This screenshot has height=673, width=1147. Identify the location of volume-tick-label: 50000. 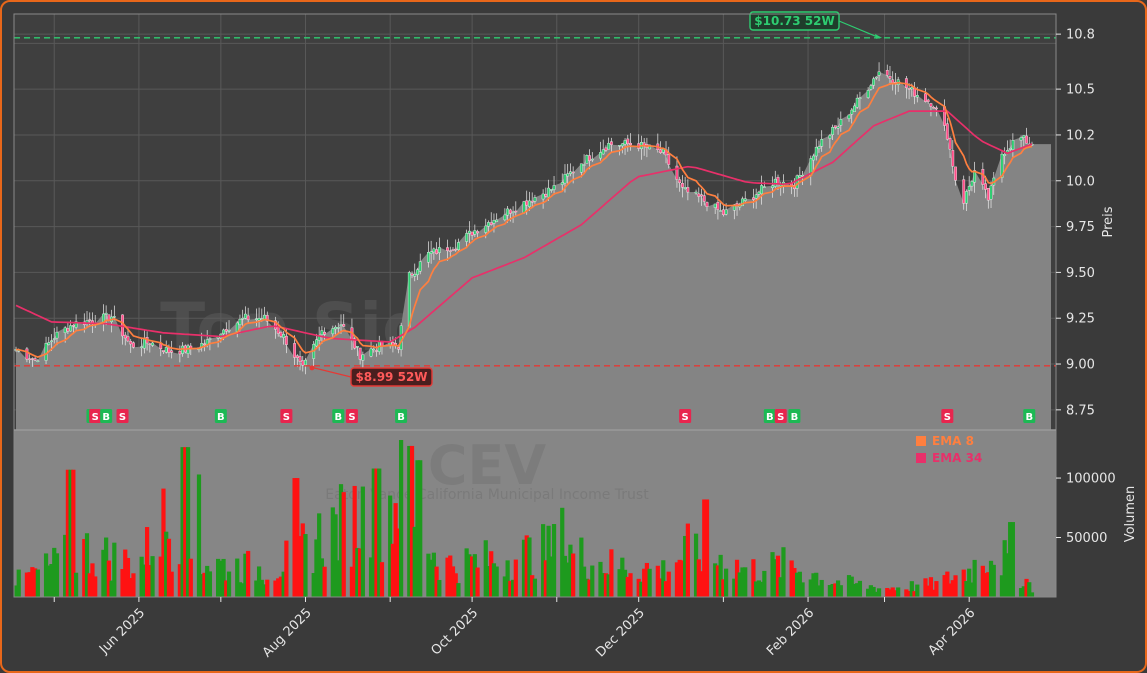
(1086, 538).